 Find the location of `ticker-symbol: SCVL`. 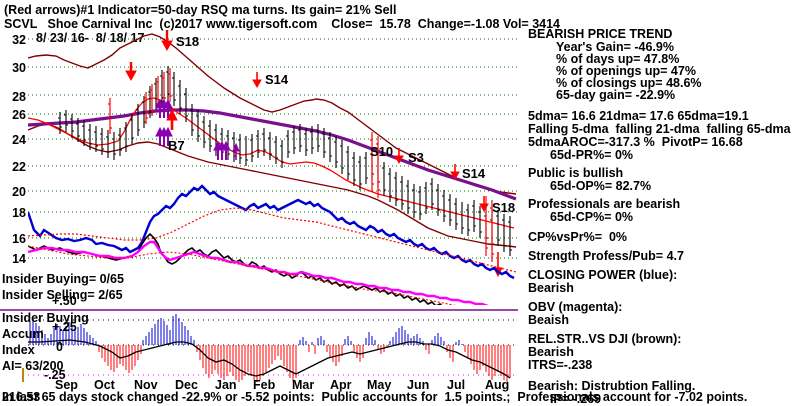

ticker-symbol: SCVL is located at coordinates (21, 24).